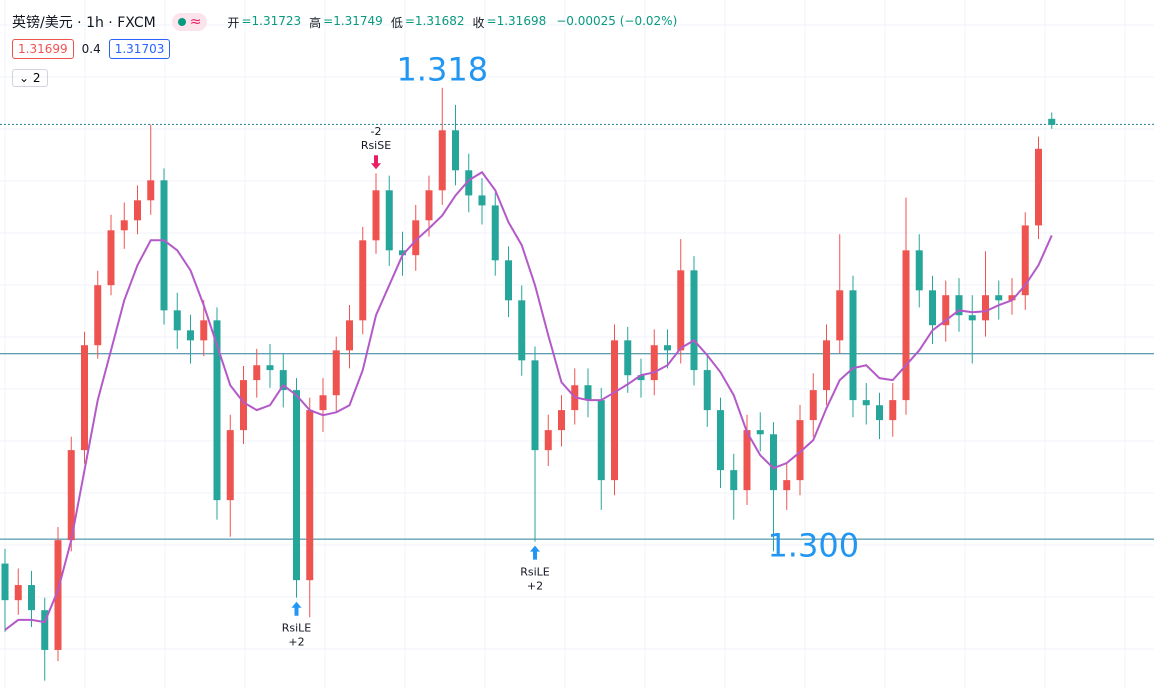 This screenshot has height=688, width=1154. What do you see at coordinates (91, 49) in the screenshot?
I see `quote-row: 1.31699 0.4 1.31703` at bounding box center [91, 49].